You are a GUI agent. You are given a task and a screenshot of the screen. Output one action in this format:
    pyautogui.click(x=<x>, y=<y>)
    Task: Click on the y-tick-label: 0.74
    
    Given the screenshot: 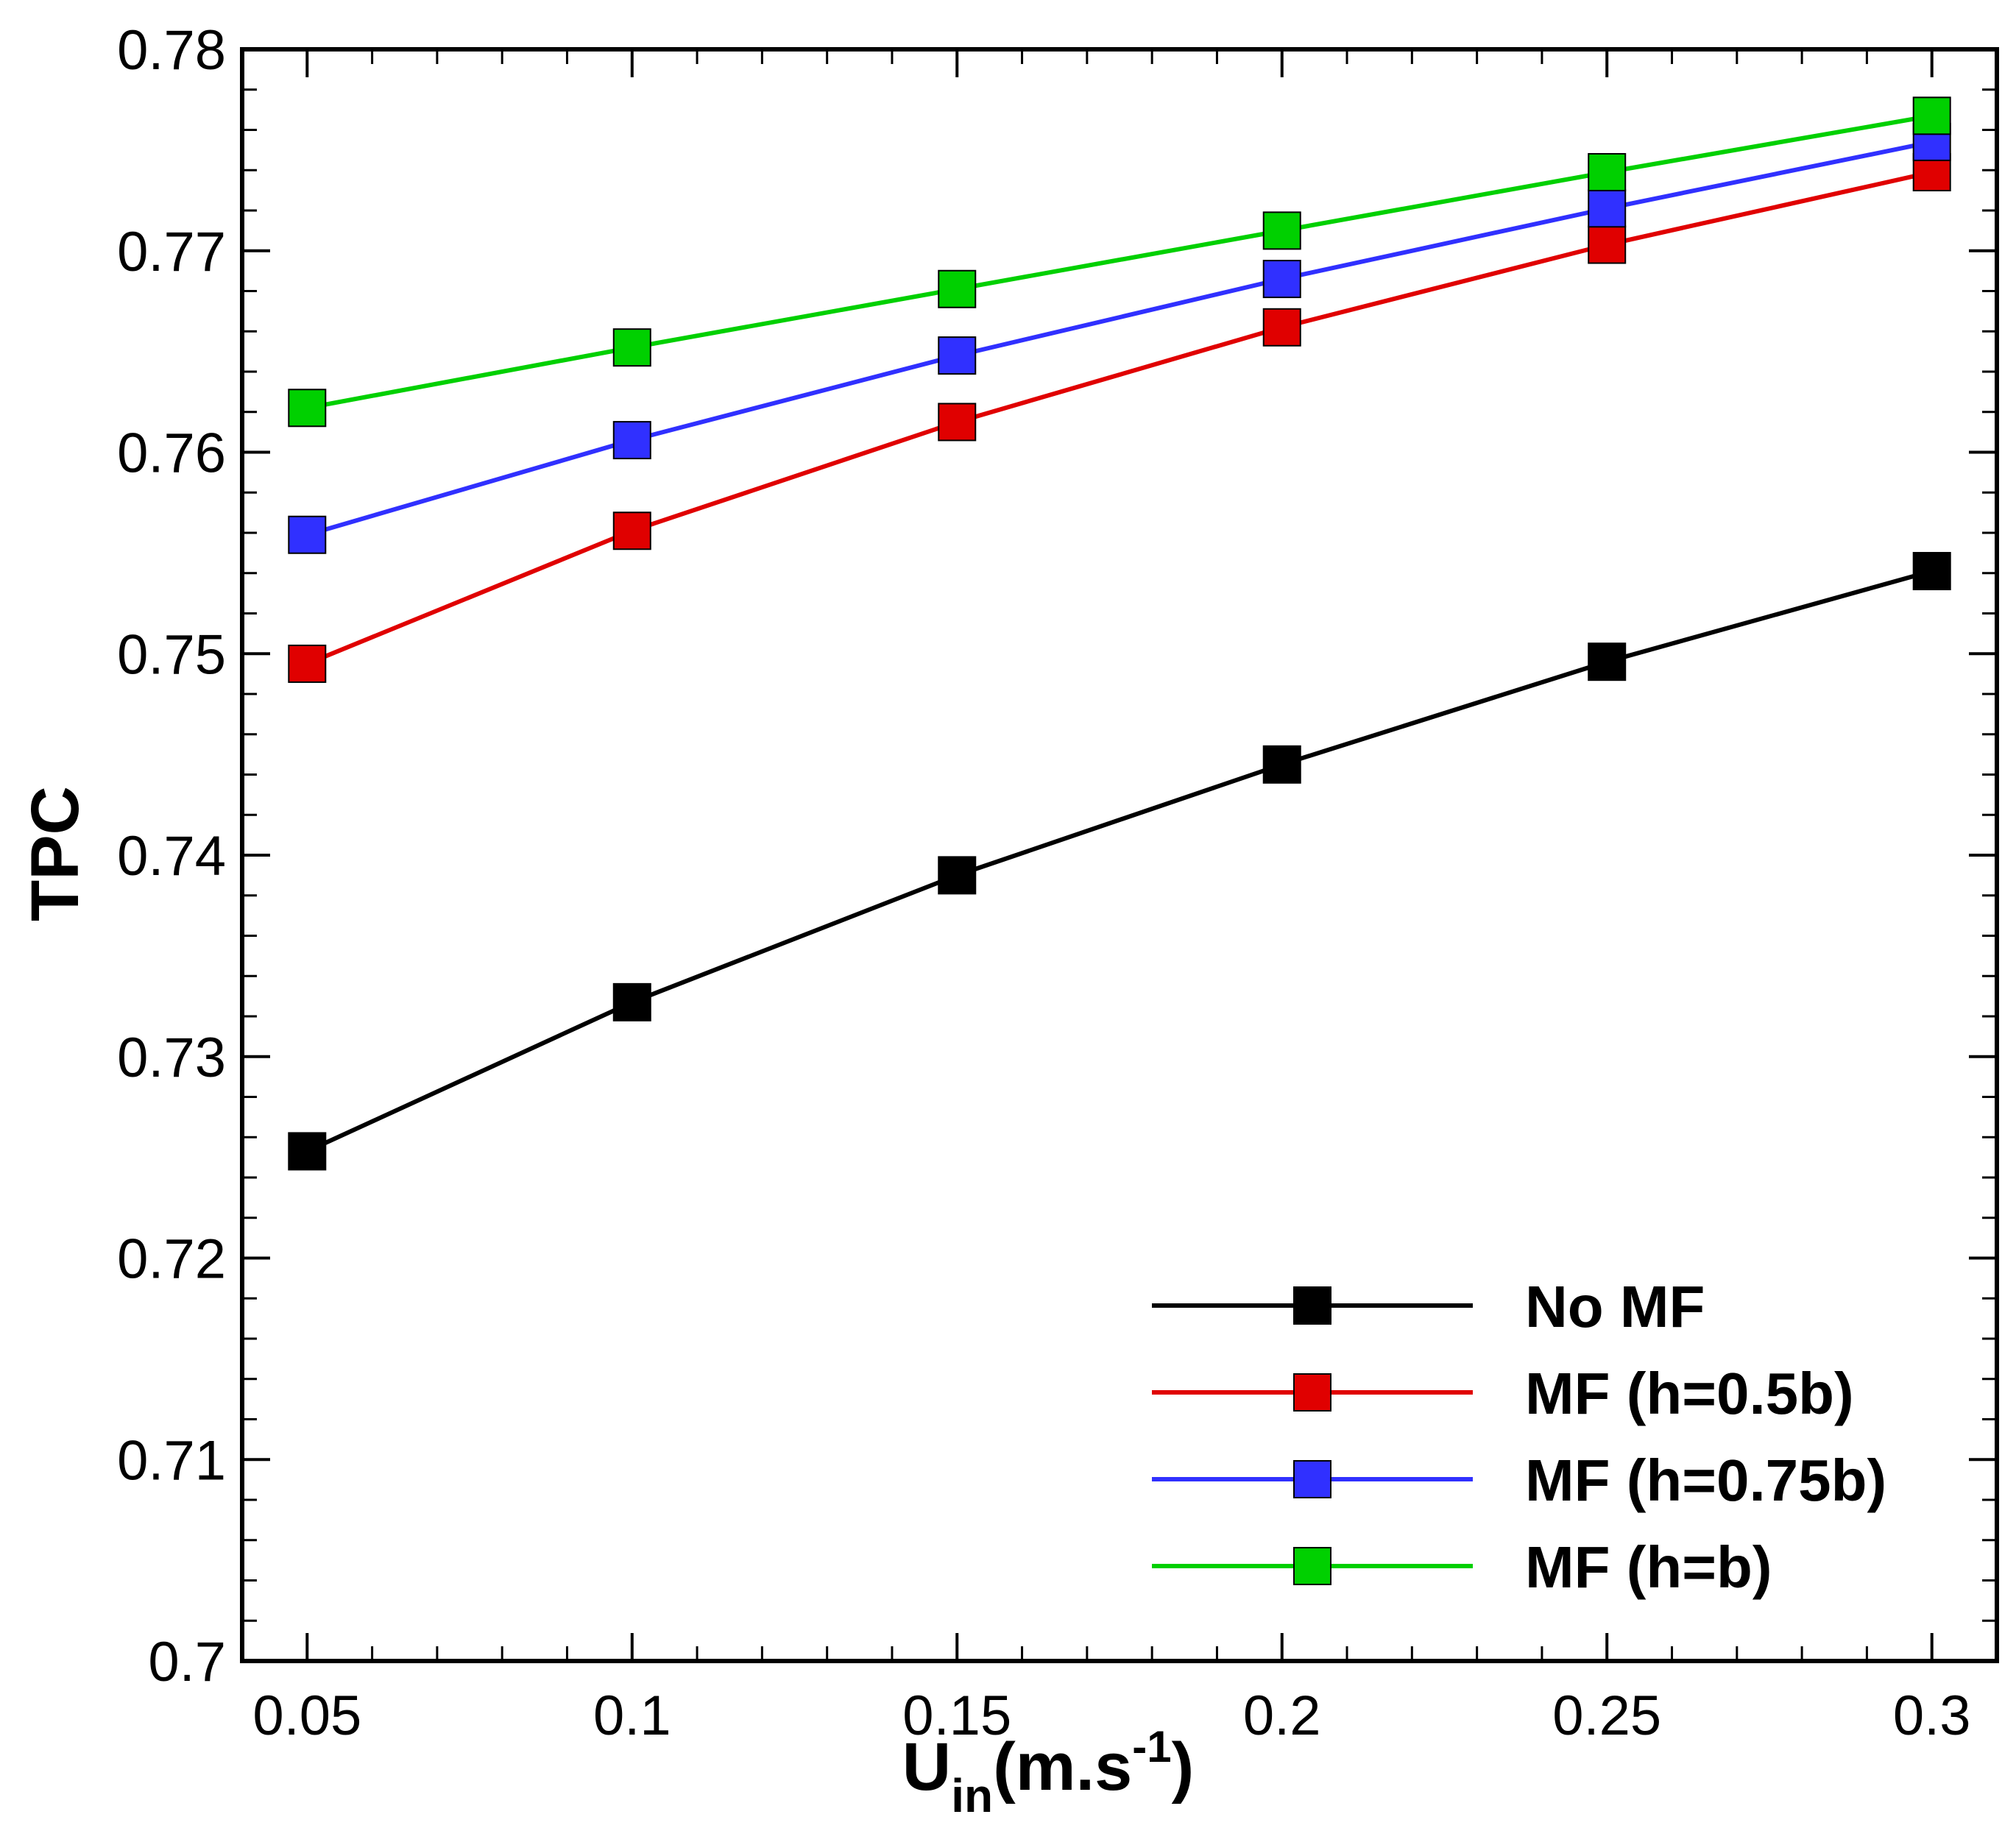 What is the action you would take?
    pyautogui.click(x=171, y=856)
    